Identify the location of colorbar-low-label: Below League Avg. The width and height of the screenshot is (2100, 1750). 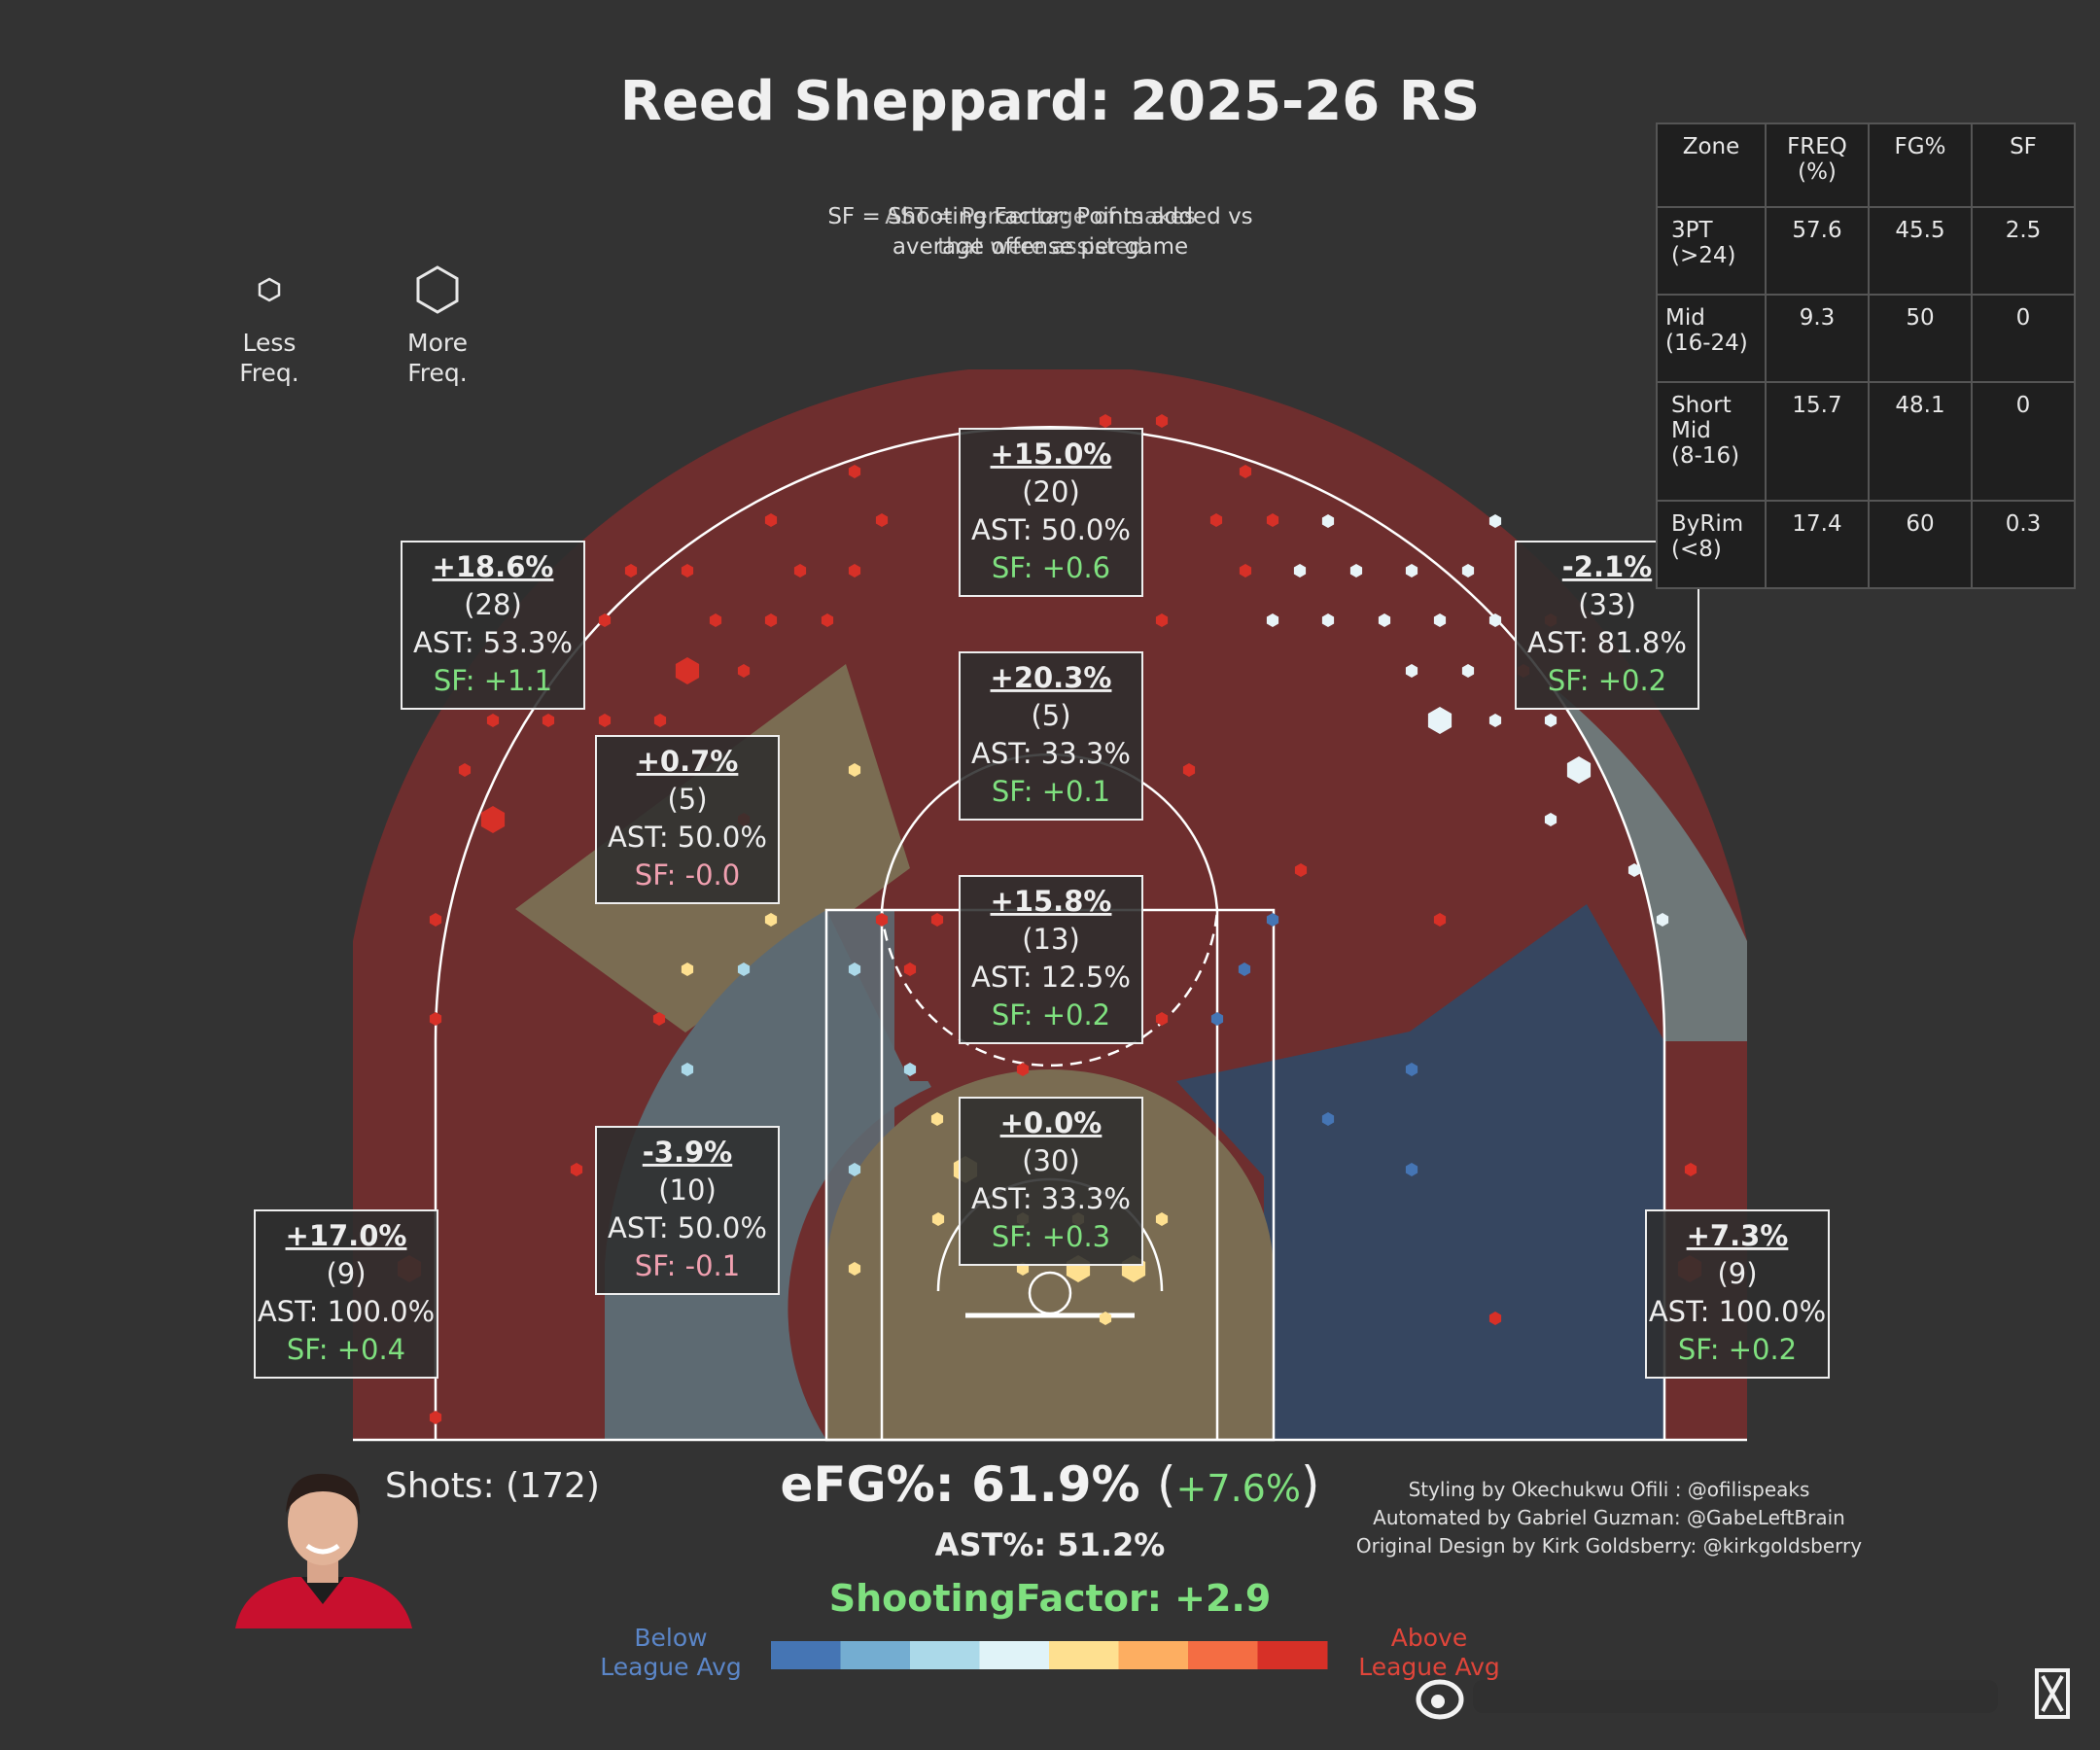
(671, 1652).